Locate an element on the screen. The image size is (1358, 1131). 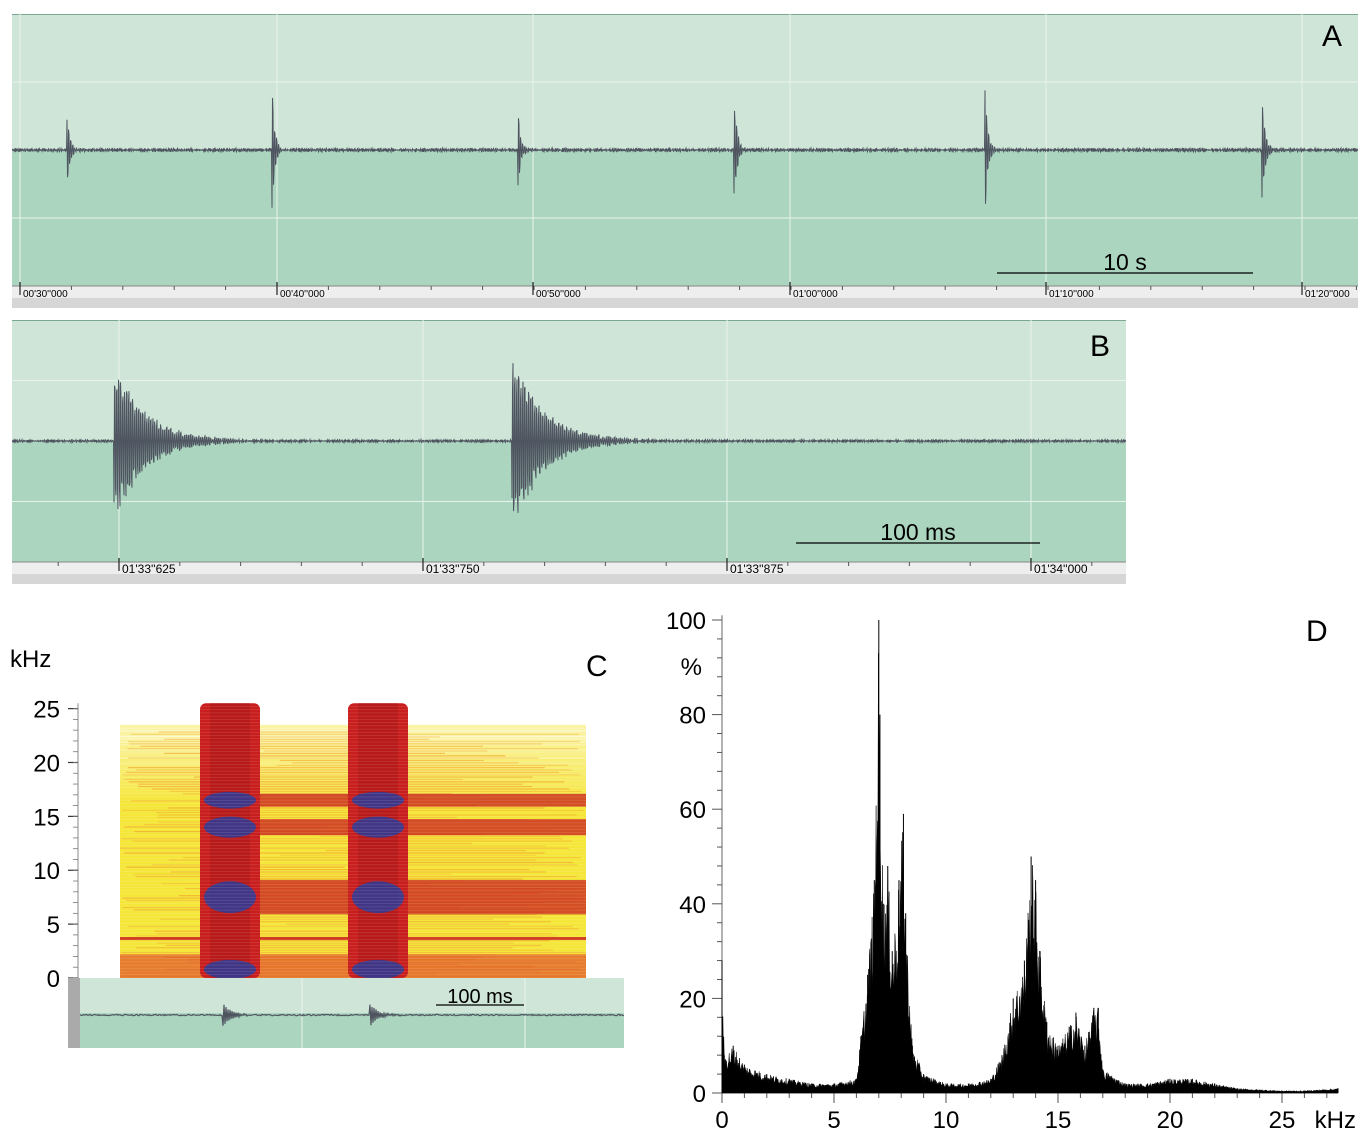
panel-d-y-tick-label-4: 80 is located at coordinates (692, 716).